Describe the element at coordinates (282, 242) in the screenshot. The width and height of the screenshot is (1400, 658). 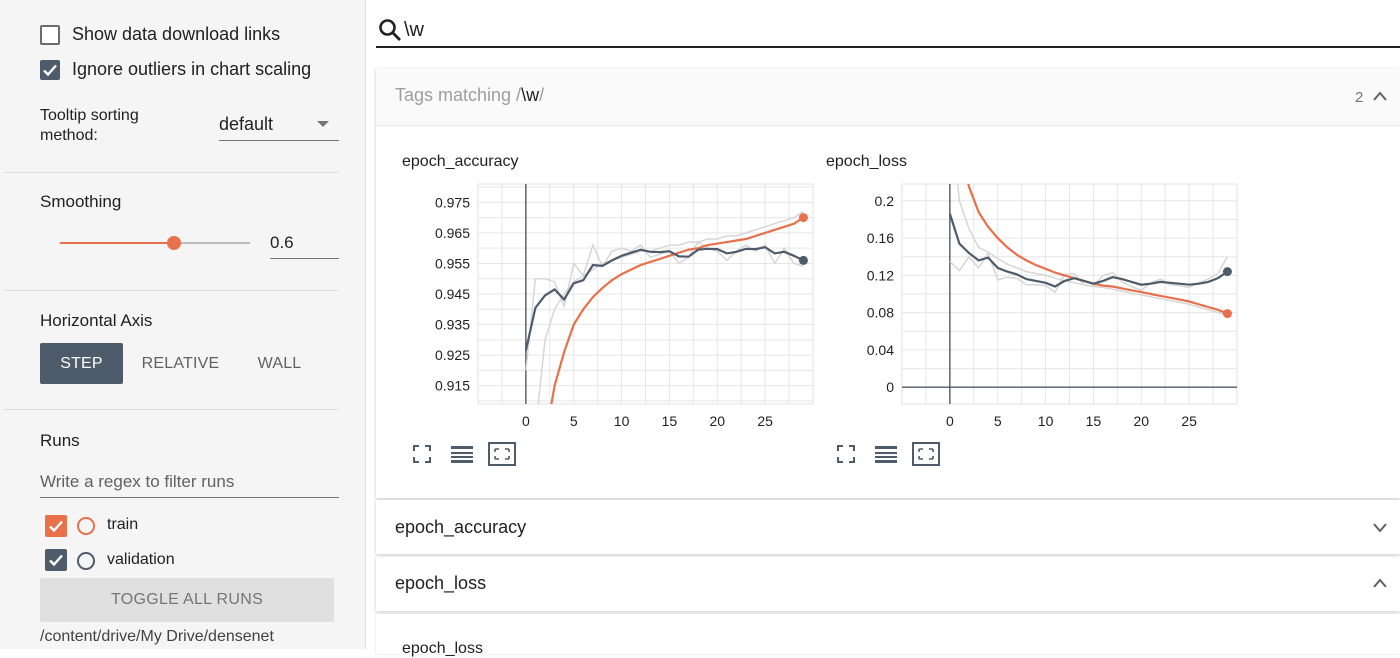
I see `smoothing-value: 0.6` at that location.